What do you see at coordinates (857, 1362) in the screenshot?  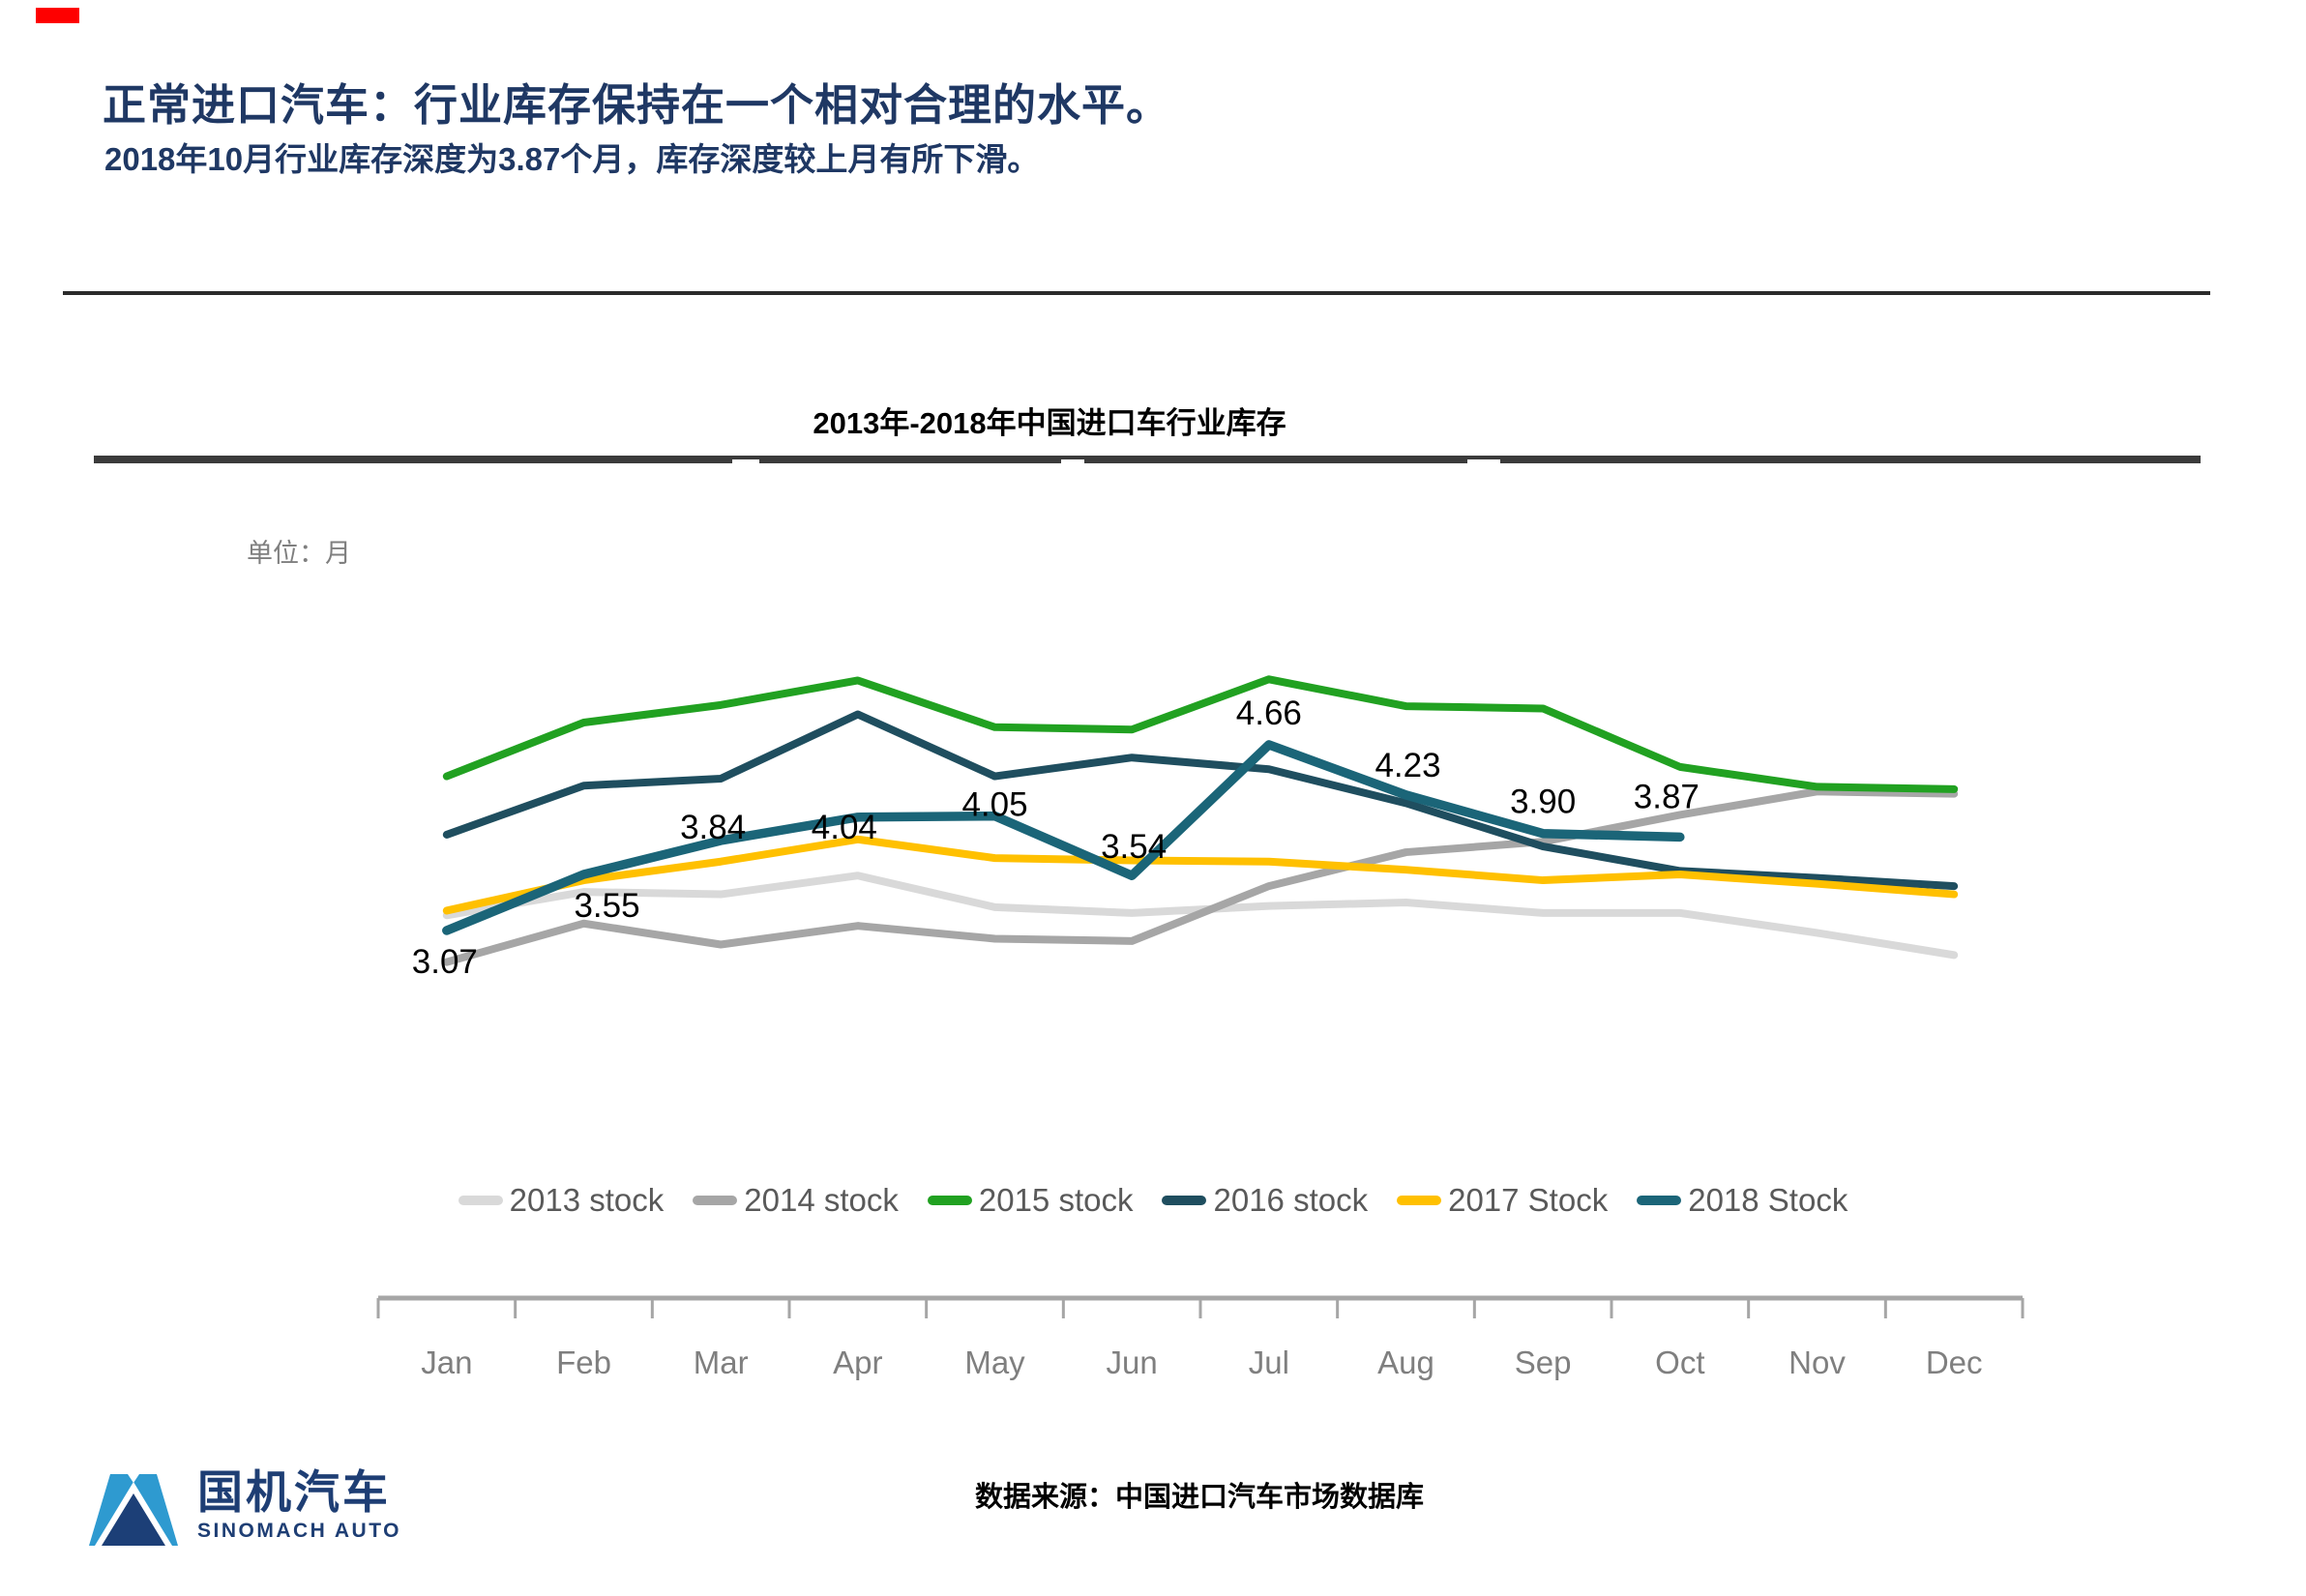 I see `x-axis-label: Apr` at bounding box center [857, 1362].